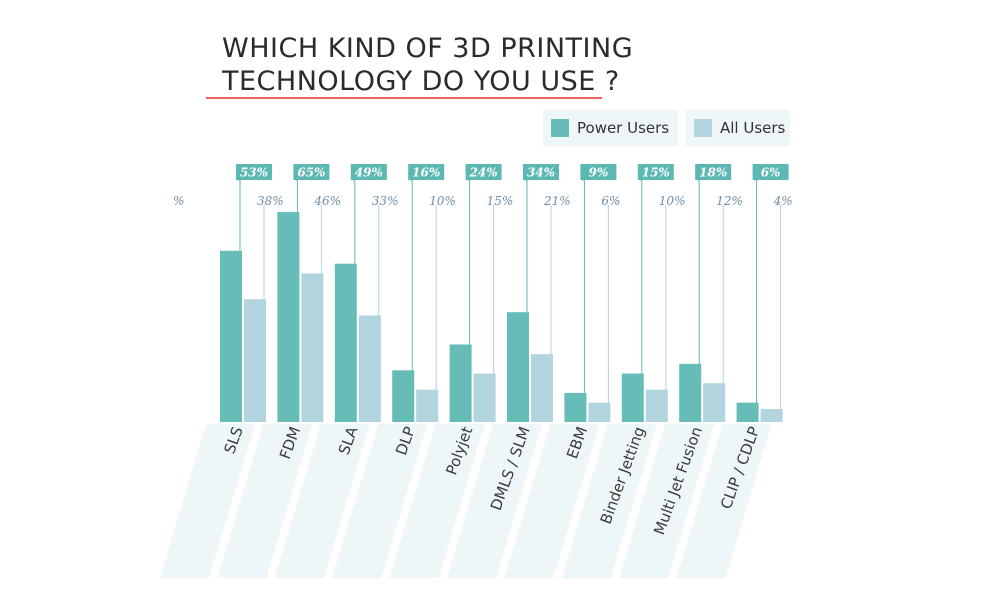 Image resolution: width=1000 pixels, height=600 pixels. I want to click on data-label-all-users: 4%, so click(783, 201).